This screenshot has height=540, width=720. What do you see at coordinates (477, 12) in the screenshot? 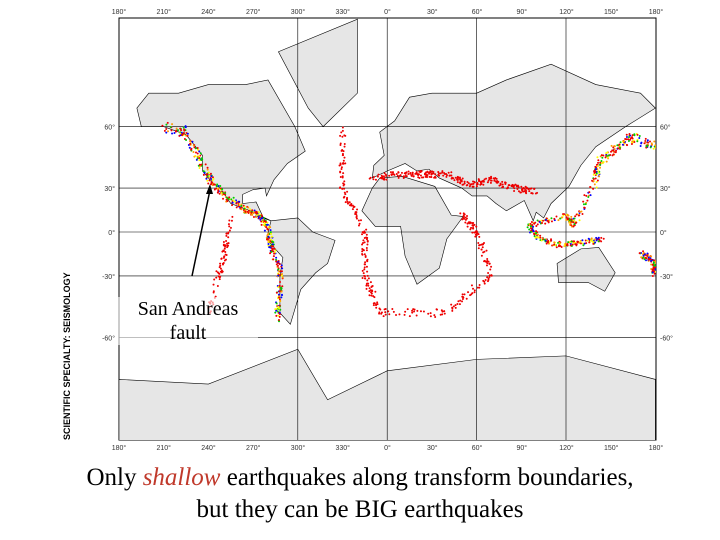
I see `lon-label: 60°` at bounding box center [477, 12].